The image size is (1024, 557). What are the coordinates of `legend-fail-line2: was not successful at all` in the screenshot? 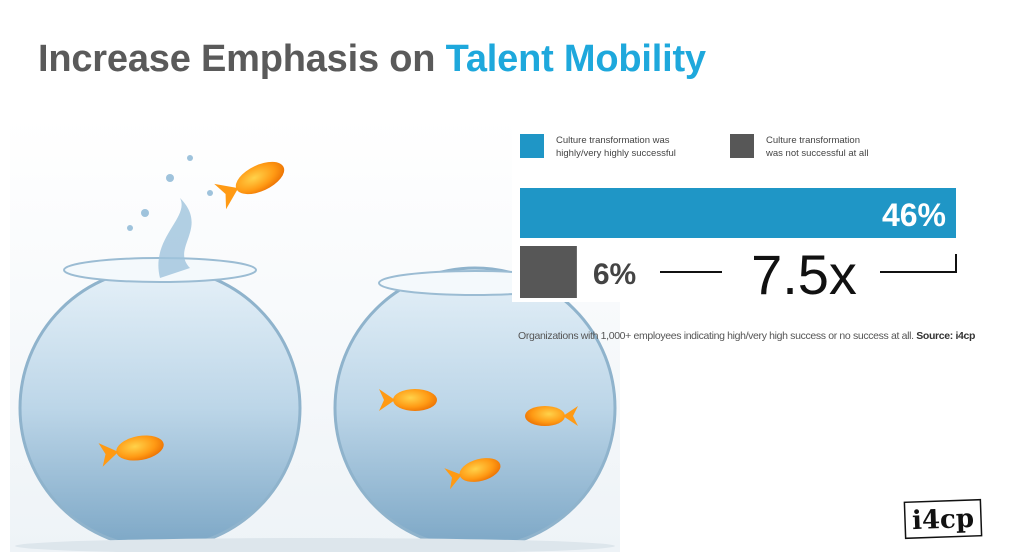 It's located at (817, 153).